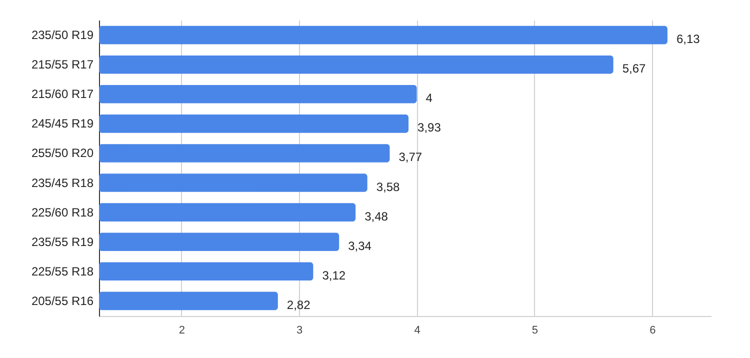 The image size is (750, 358). Describe the element at coordinates (62, 271) in the screenshot. I see `y-tick-label: 225/55 R18` at that location.